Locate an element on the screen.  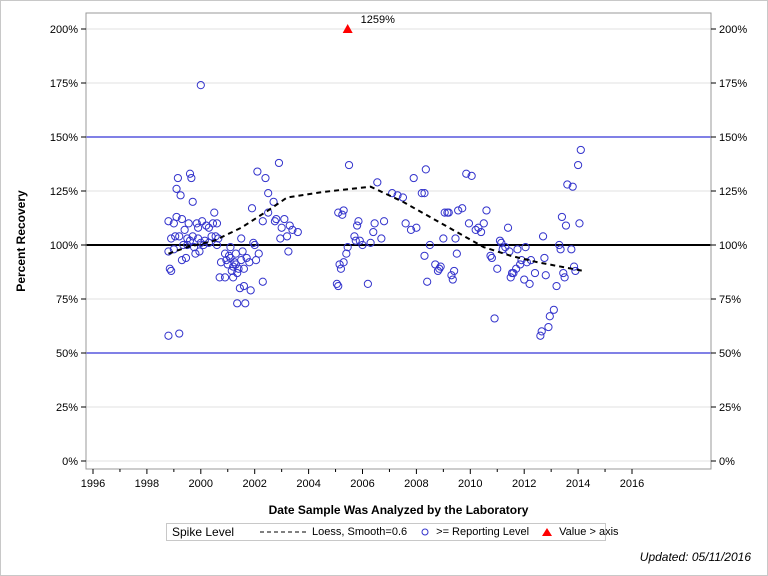
y-tick-label-right: 50% is located at coordinates (730, 354).